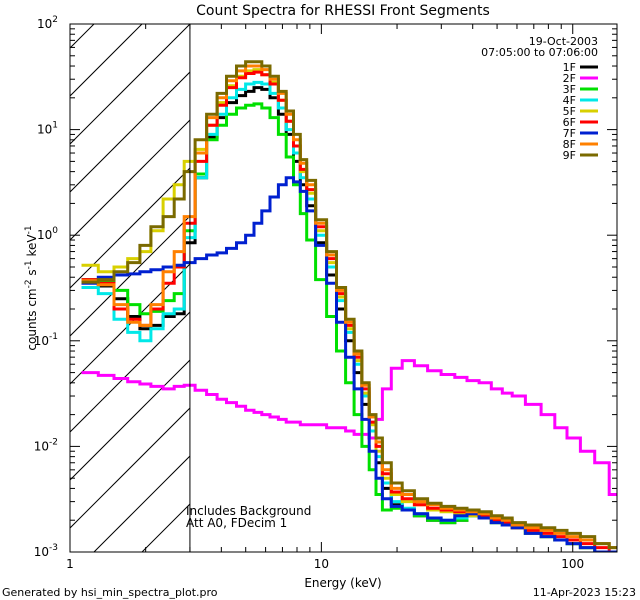 The image size is (640, 600). Describe the element at coordinates (29, 283) in the screenshot. I see `y-label-exp: -2` at that location.